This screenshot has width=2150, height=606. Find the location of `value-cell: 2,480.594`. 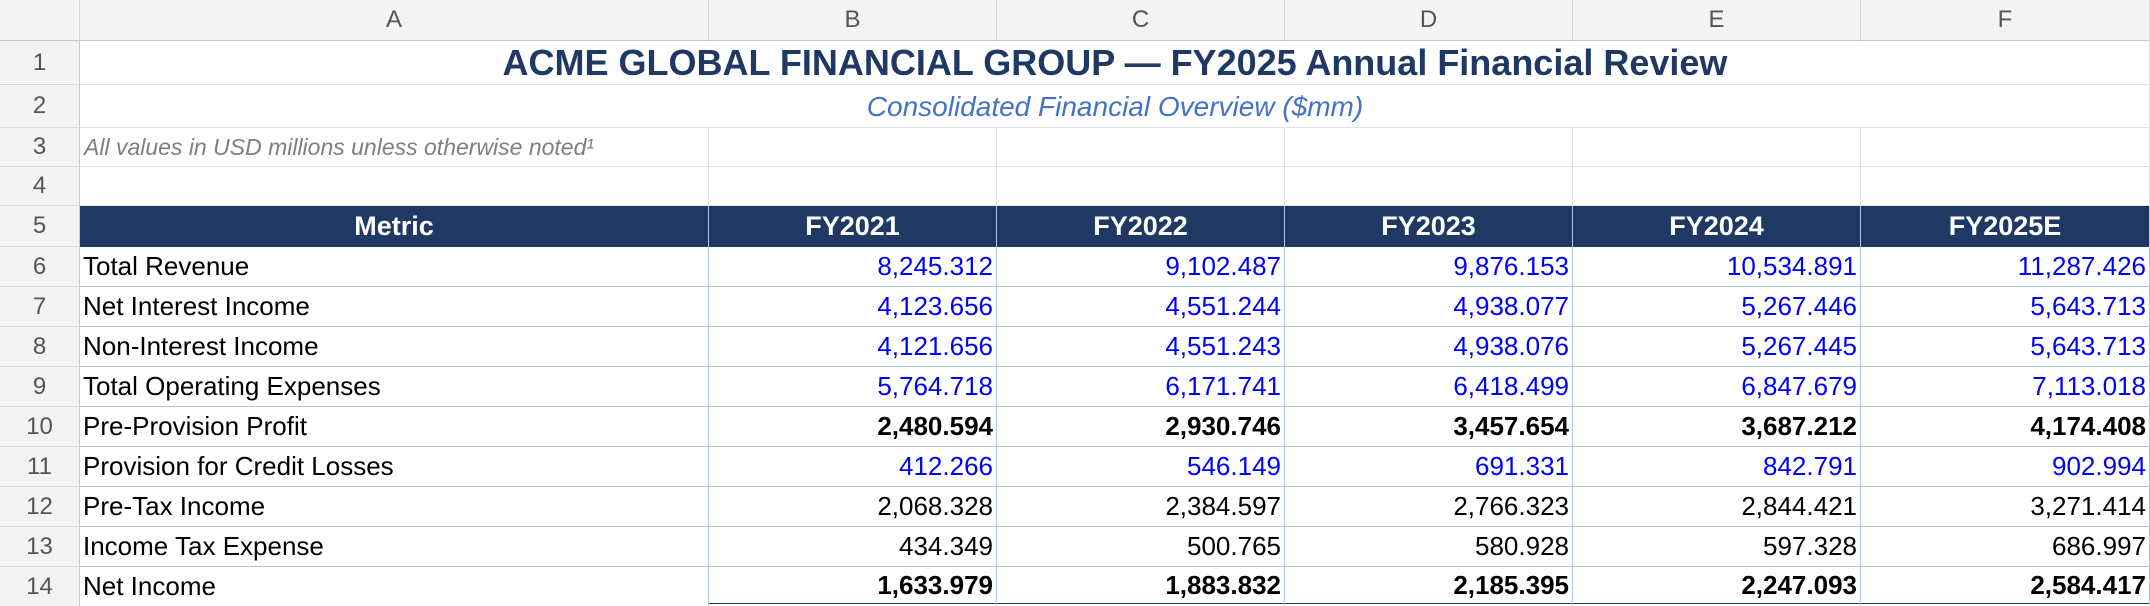

value-cell: 2,480.594 is located at coordinates (853, 427).